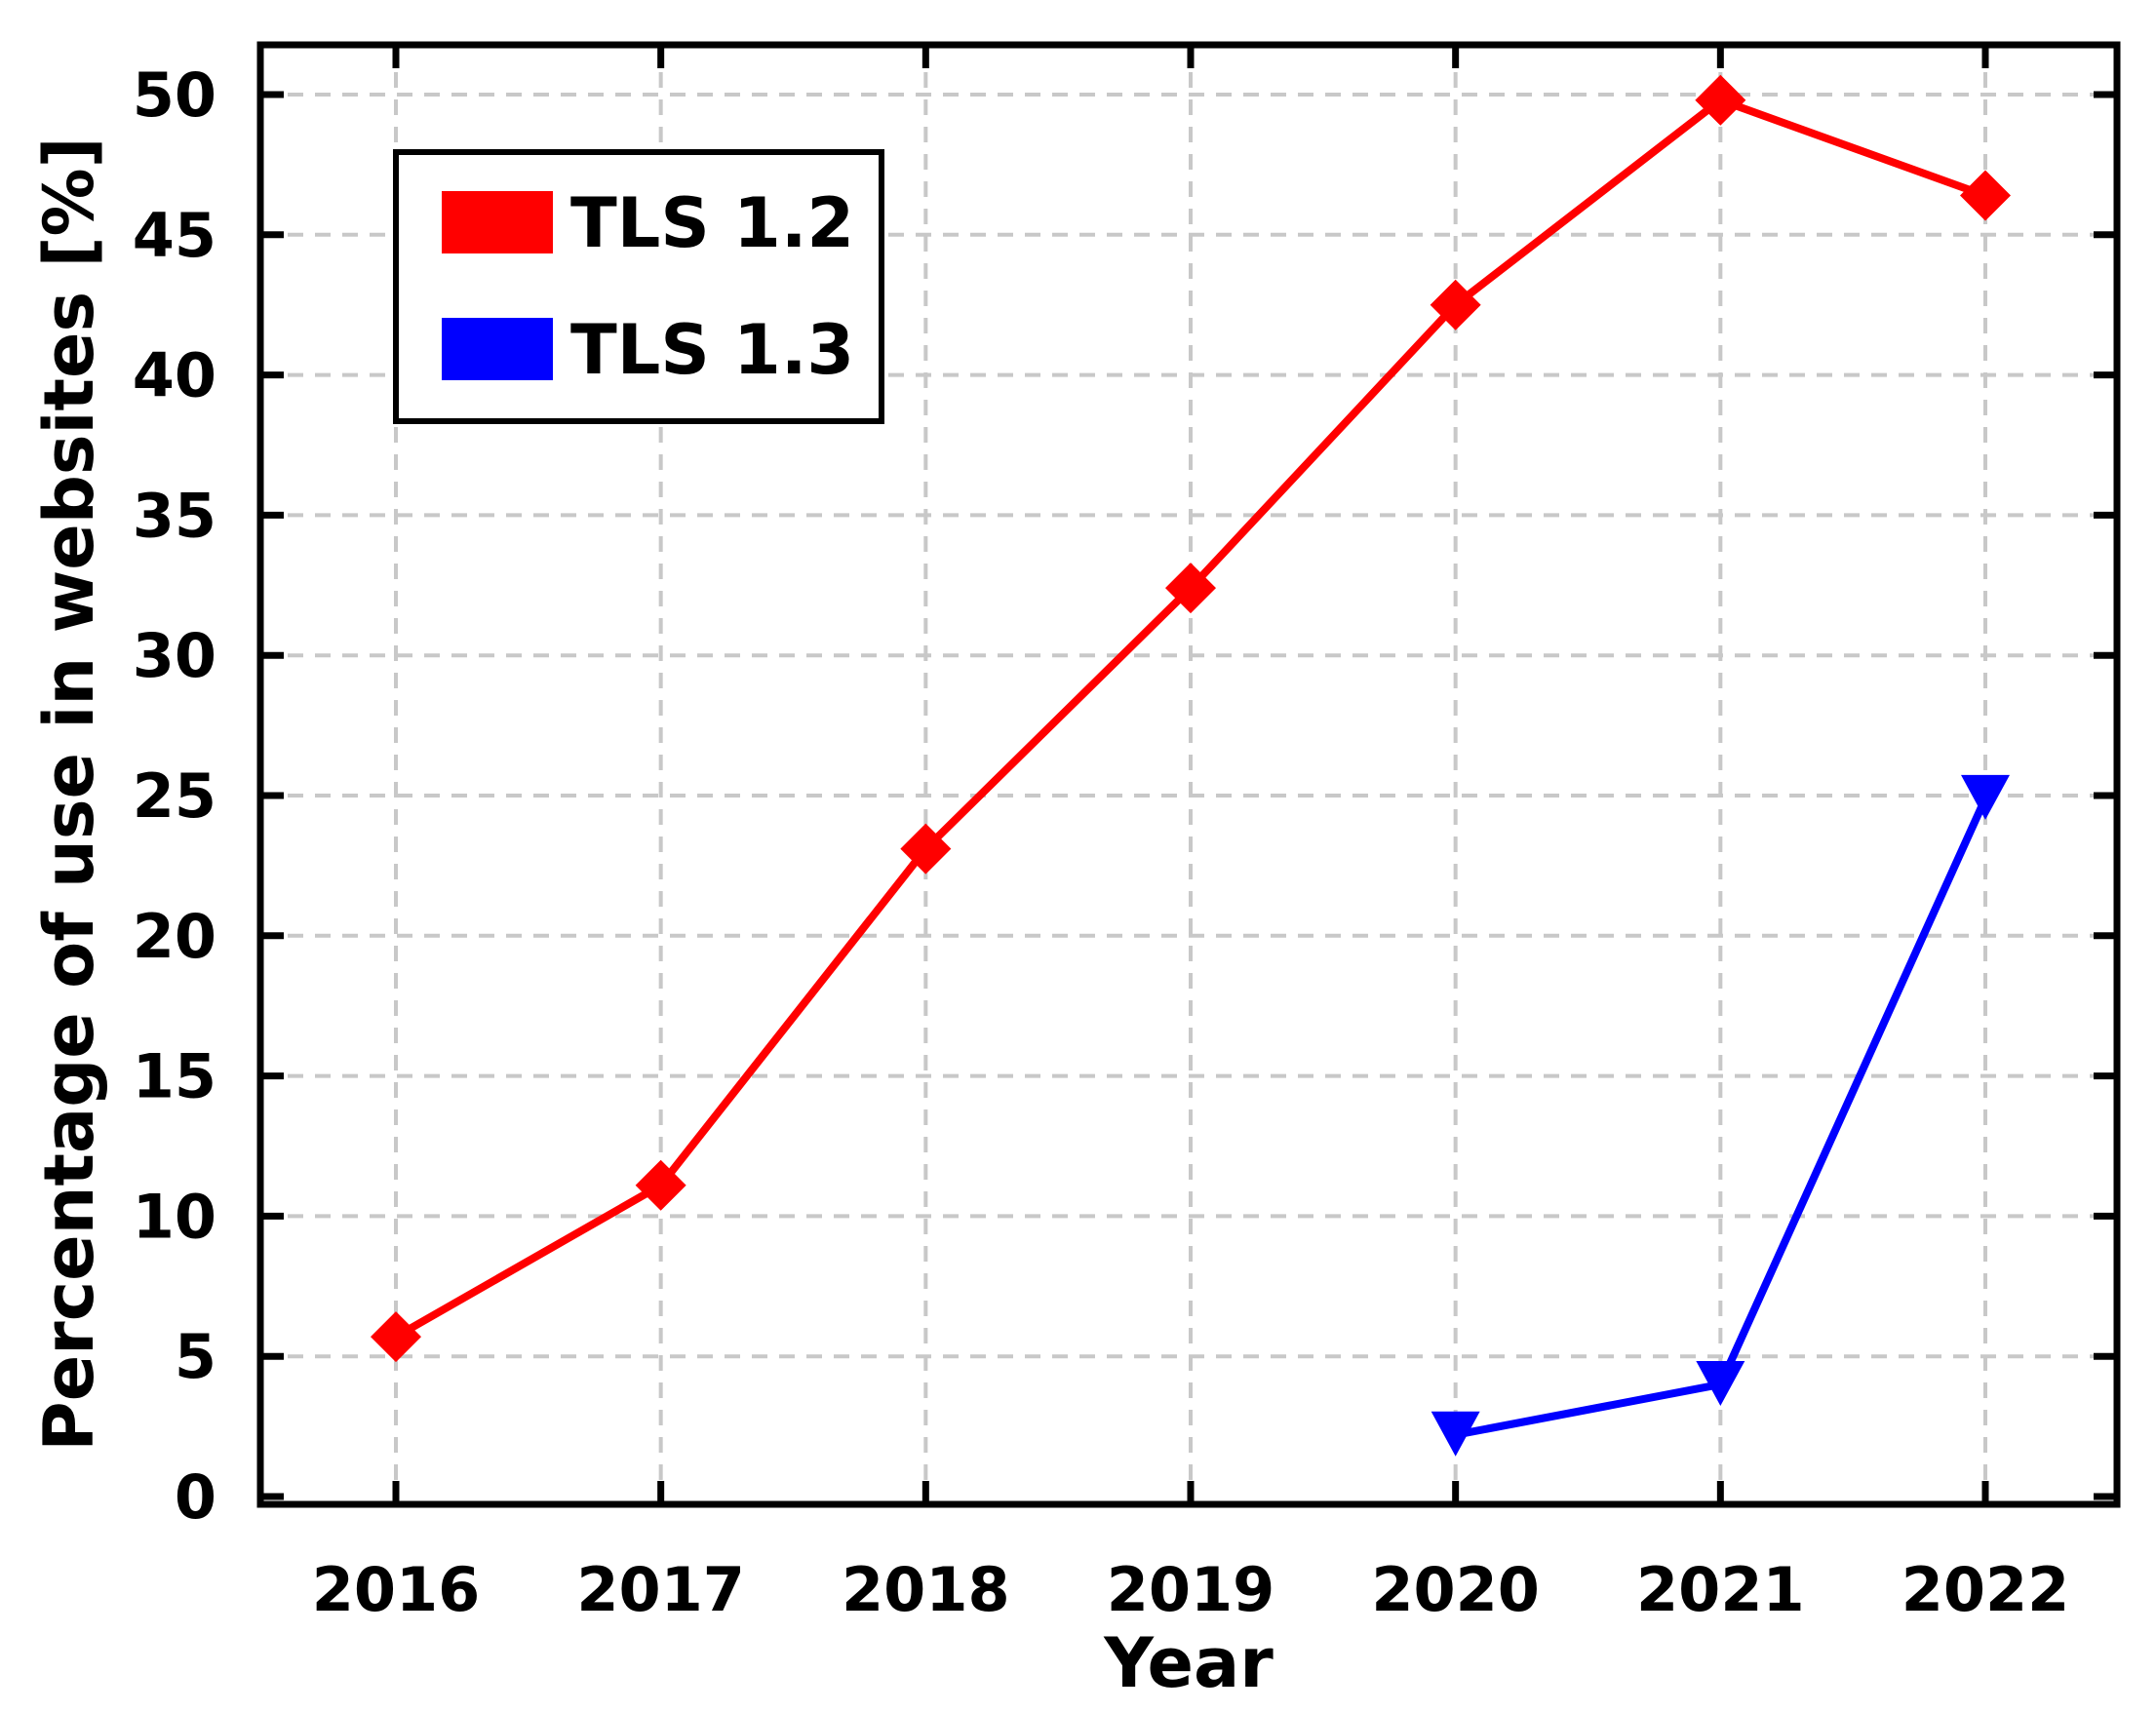 Image resolution: width=2156 pixels, height=1712 pixels. I want to click on y-tick-label: 35, so click(174, 515).